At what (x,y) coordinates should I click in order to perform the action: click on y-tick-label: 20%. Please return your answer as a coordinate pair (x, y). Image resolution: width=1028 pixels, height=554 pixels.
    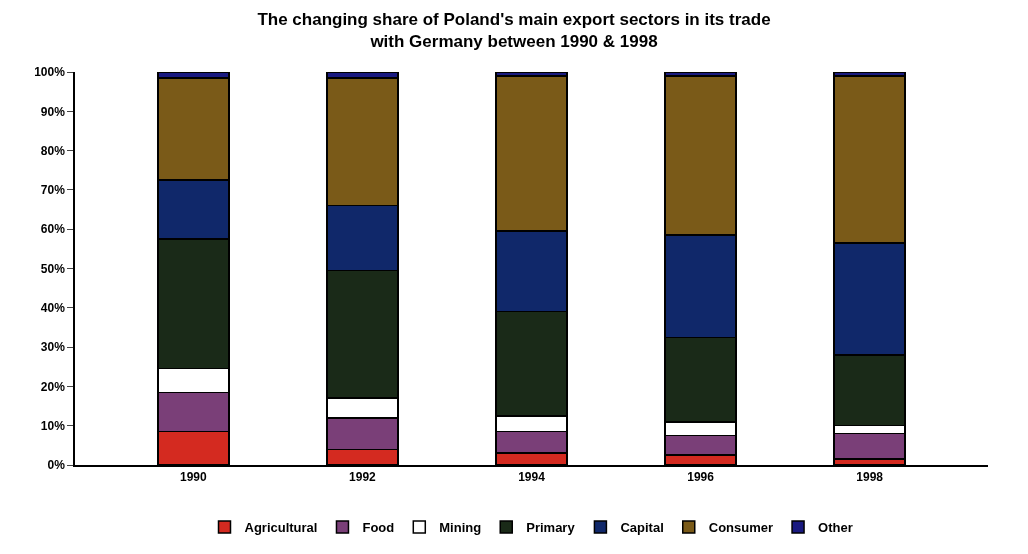
    Looking at the image, I should click on (53, 386).